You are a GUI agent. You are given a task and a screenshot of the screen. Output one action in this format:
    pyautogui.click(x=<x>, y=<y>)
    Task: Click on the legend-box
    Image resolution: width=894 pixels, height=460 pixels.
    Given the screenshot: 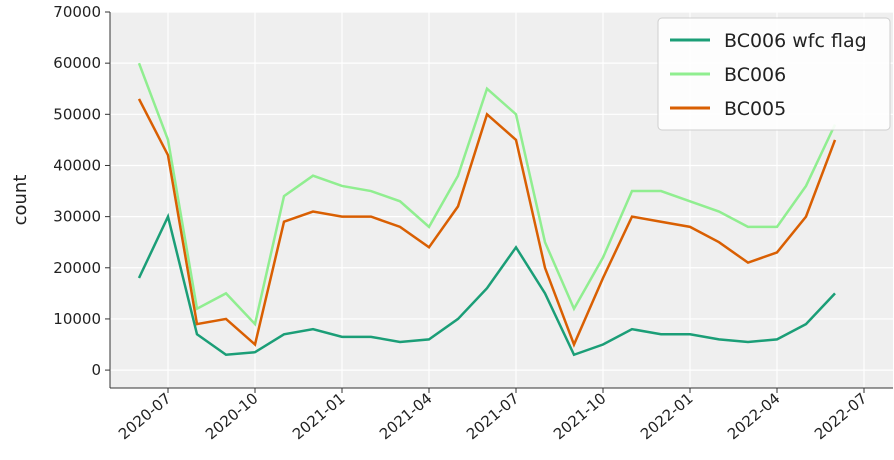 What is the action you would take?
    pyautogui.click(x=774, y=74)
    